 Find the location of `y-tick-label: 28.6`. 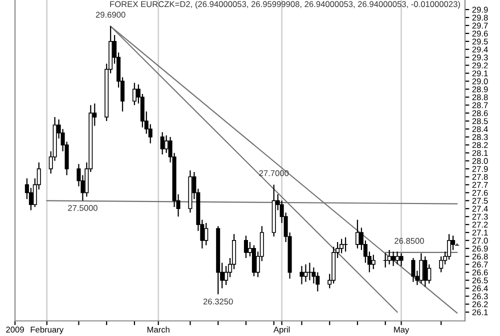

y-tick-label: 28.6 is located at coordinates (480, 113).